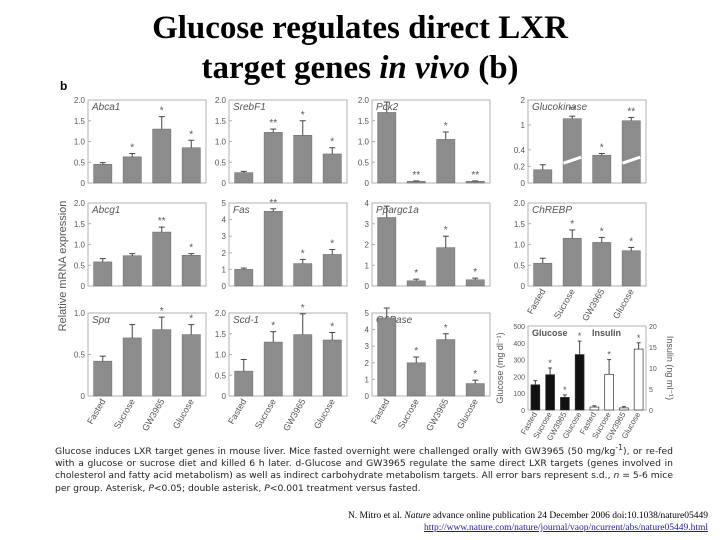 This screenshot has height=540, width=720. I want to click on title-line-2-post: (b), so click(494, 68).